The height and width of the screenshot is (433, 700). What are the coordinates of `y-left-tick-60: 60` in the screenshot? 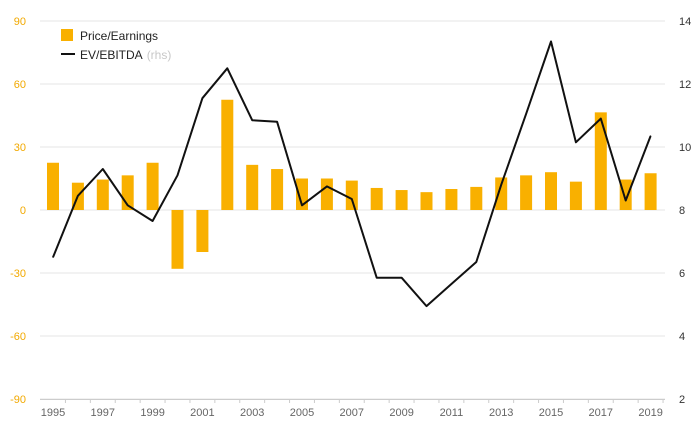 It's located at (20, 85).